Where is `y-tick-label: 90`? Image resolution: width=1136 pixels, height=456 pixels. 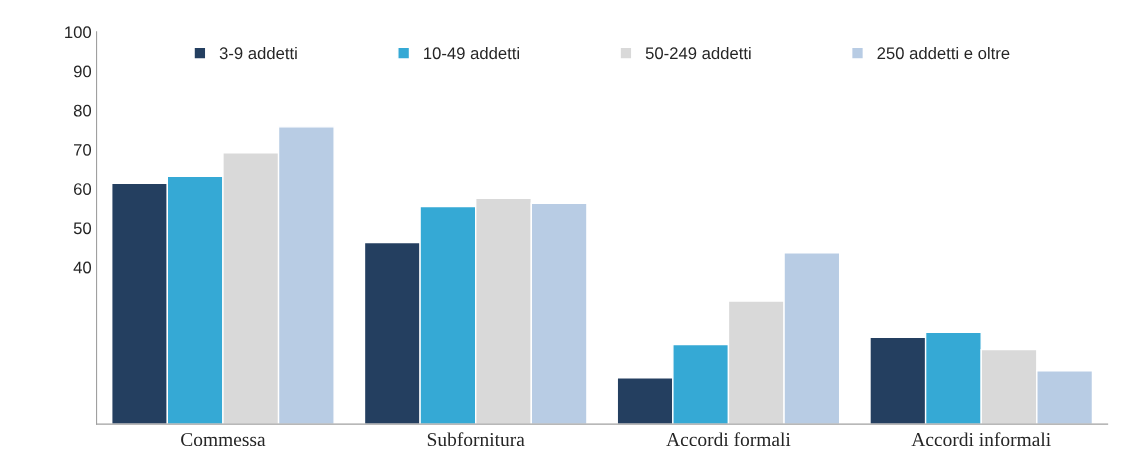
y-tick-label: 90 is located at coordinates (82, 71).